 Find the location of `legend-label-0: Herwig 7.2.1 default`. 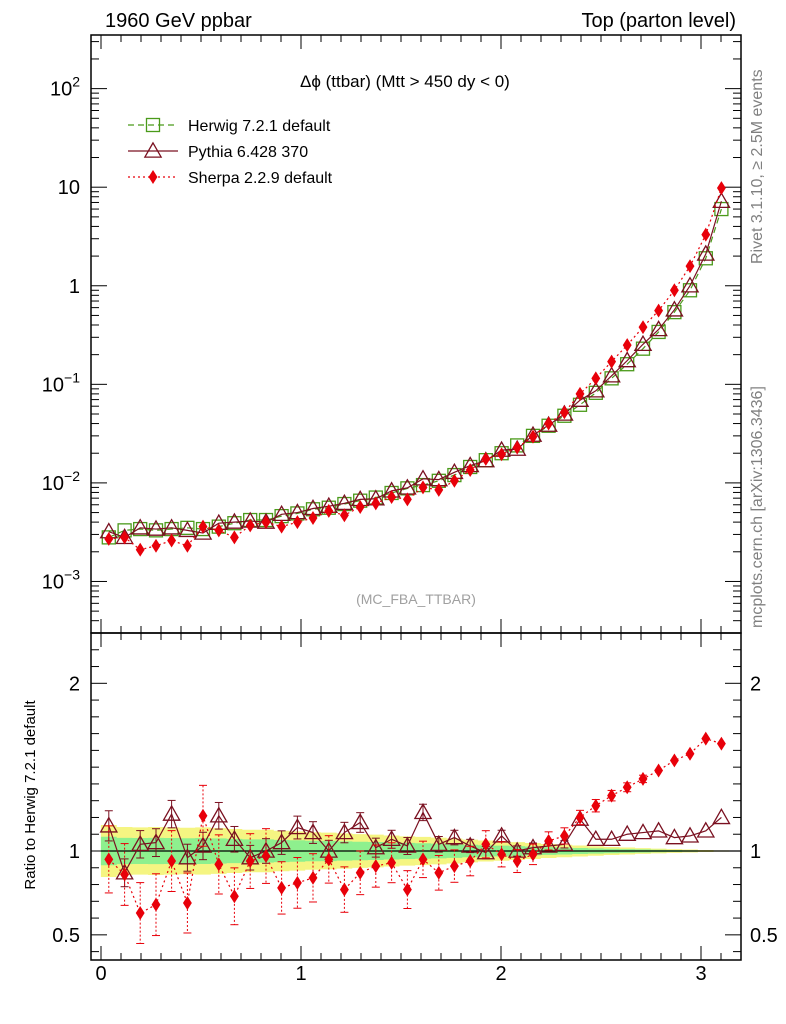

legend-label-0: Herwig 7.2.1 default is located at coordinates (259, 126).